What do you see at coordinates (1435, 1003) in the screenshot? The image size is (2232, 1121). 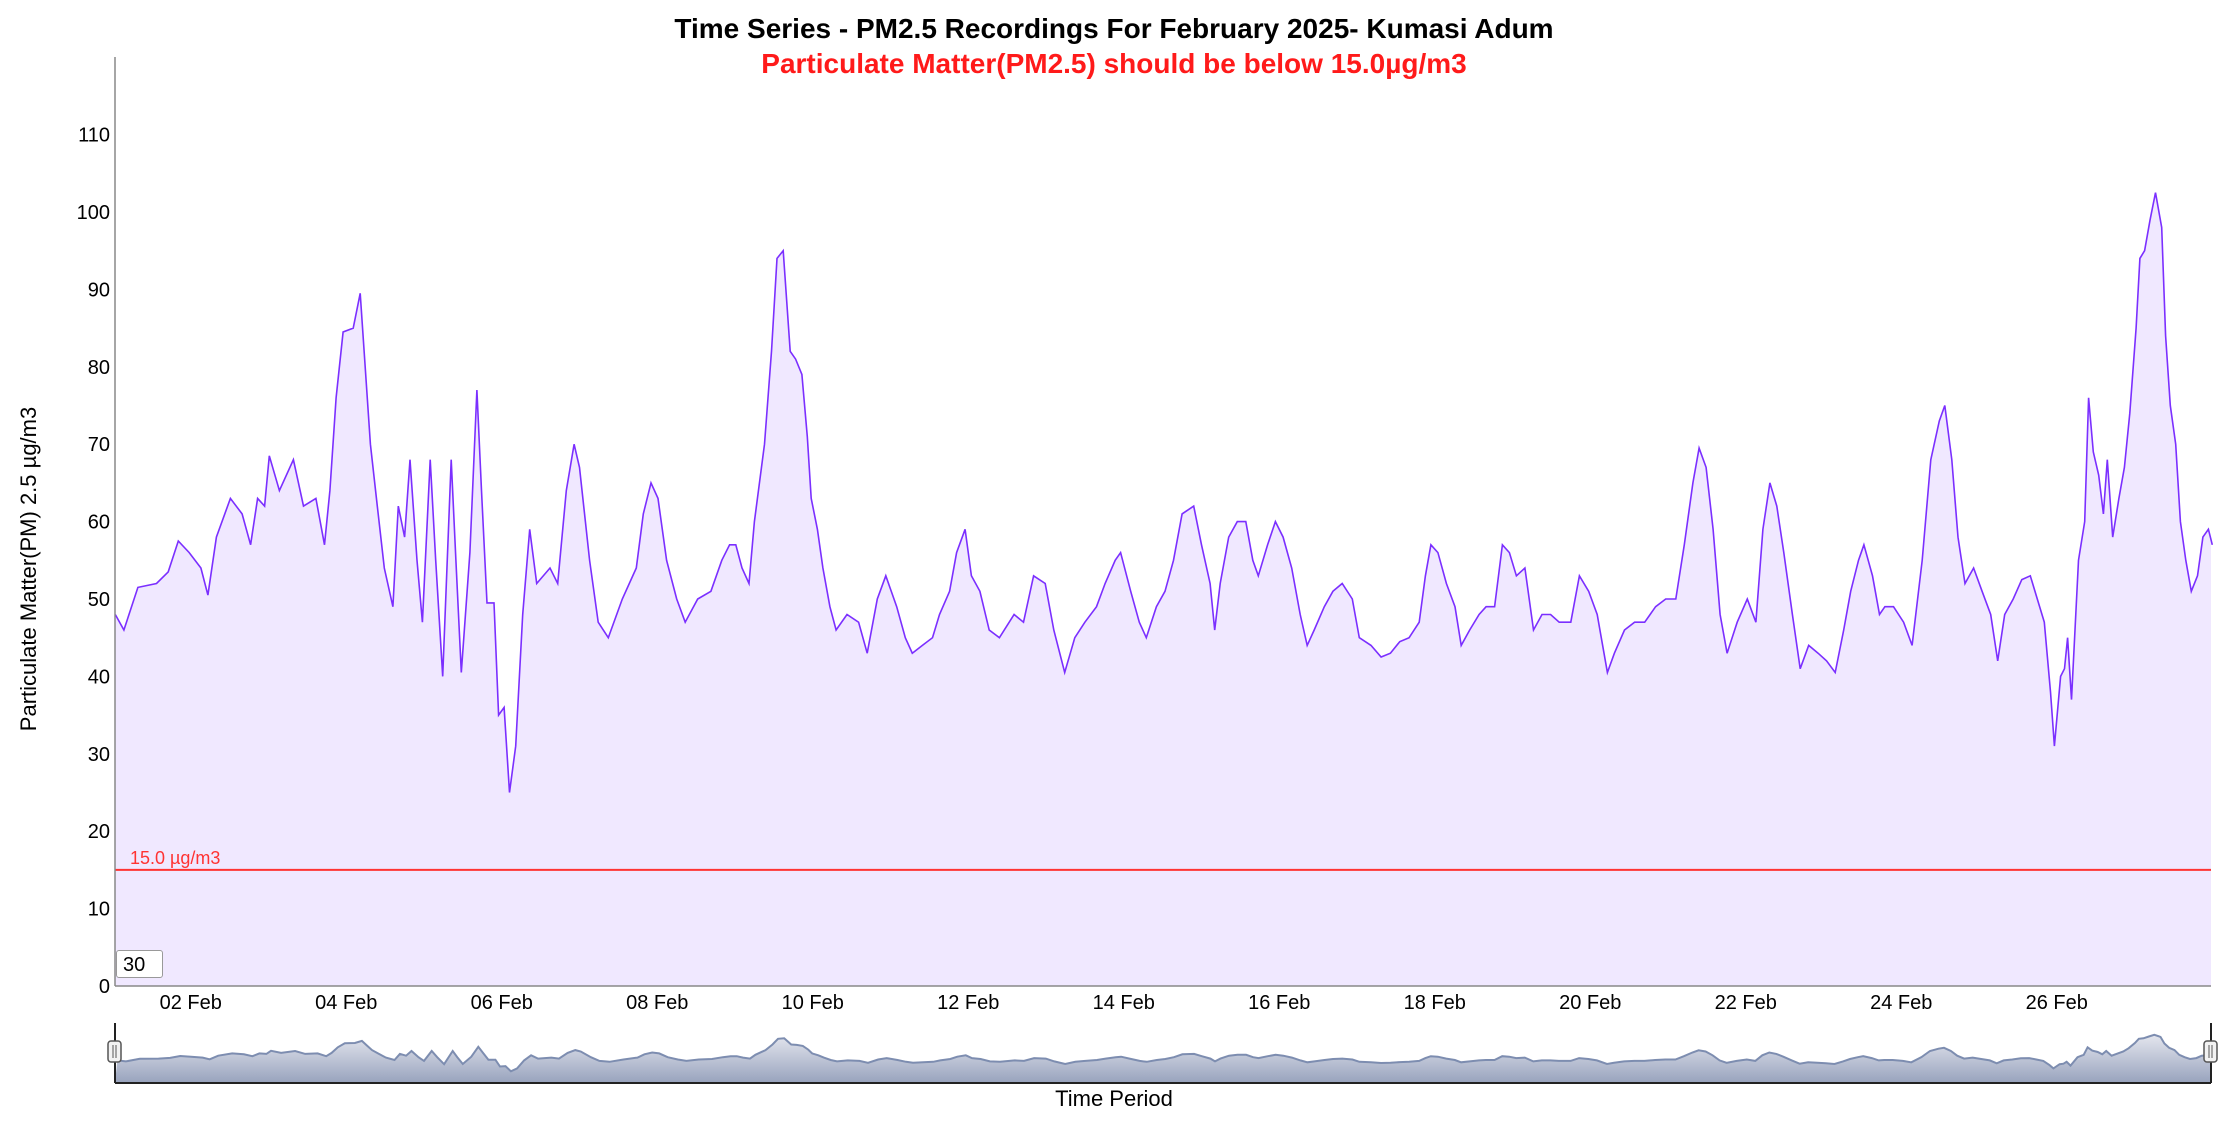 I see `x-tick-label: 18 Feb` at bounding box center [1435, 1003].